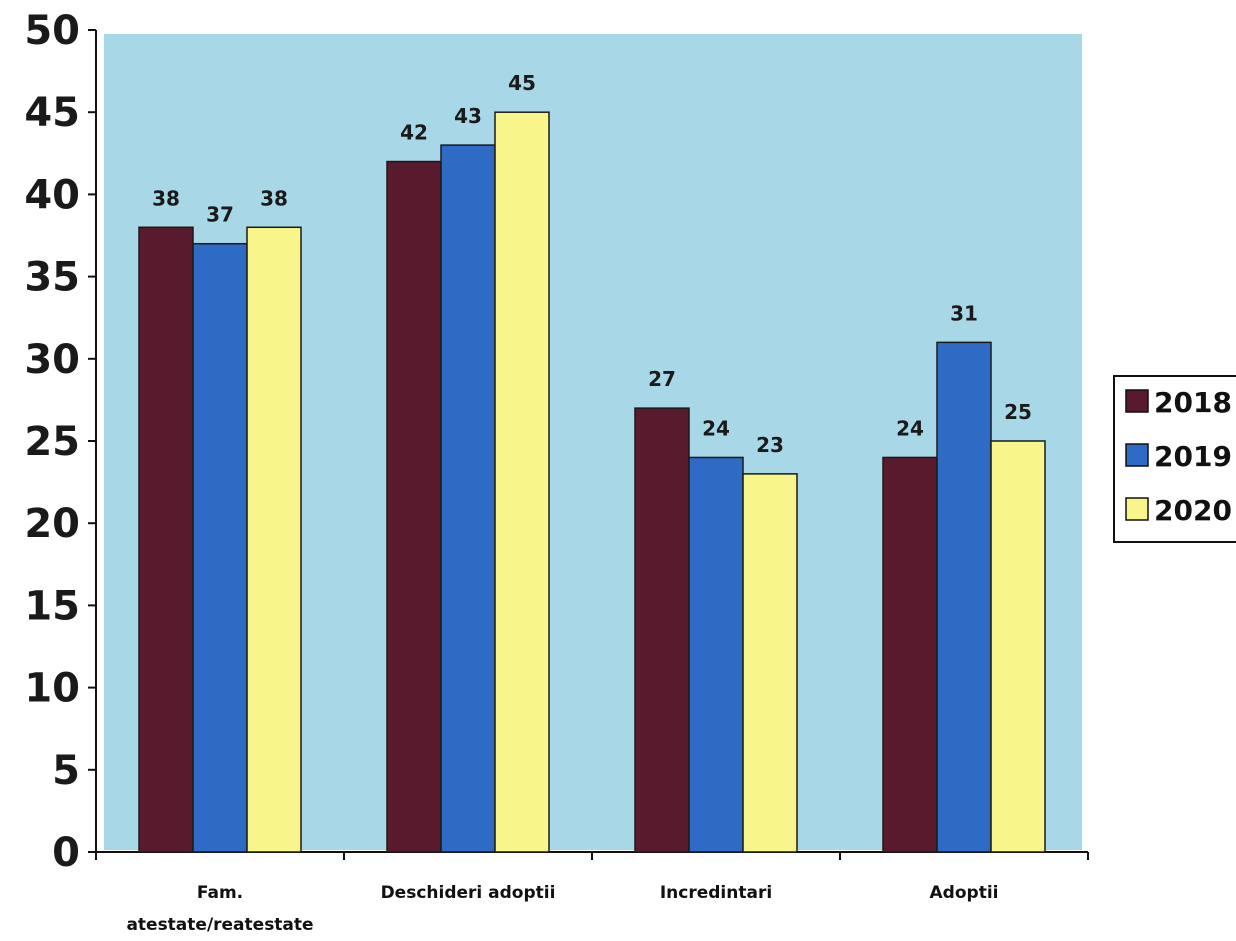 This screenshot has width=1236, height=941. What do you see at coordinates (52, 113) in the screenshot?
I see `y-tick-label: 45` at bounding box center [52, 113].